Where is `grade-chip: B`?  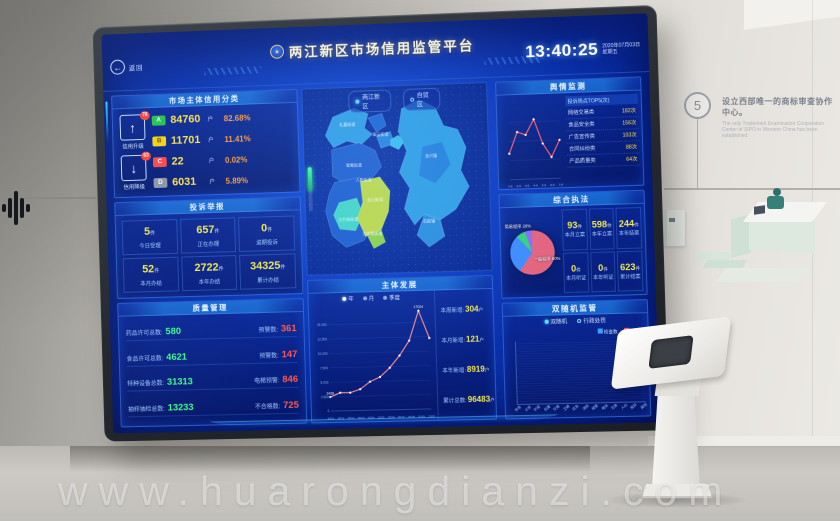 grade-chip: B is located at coordinates (159, 141).